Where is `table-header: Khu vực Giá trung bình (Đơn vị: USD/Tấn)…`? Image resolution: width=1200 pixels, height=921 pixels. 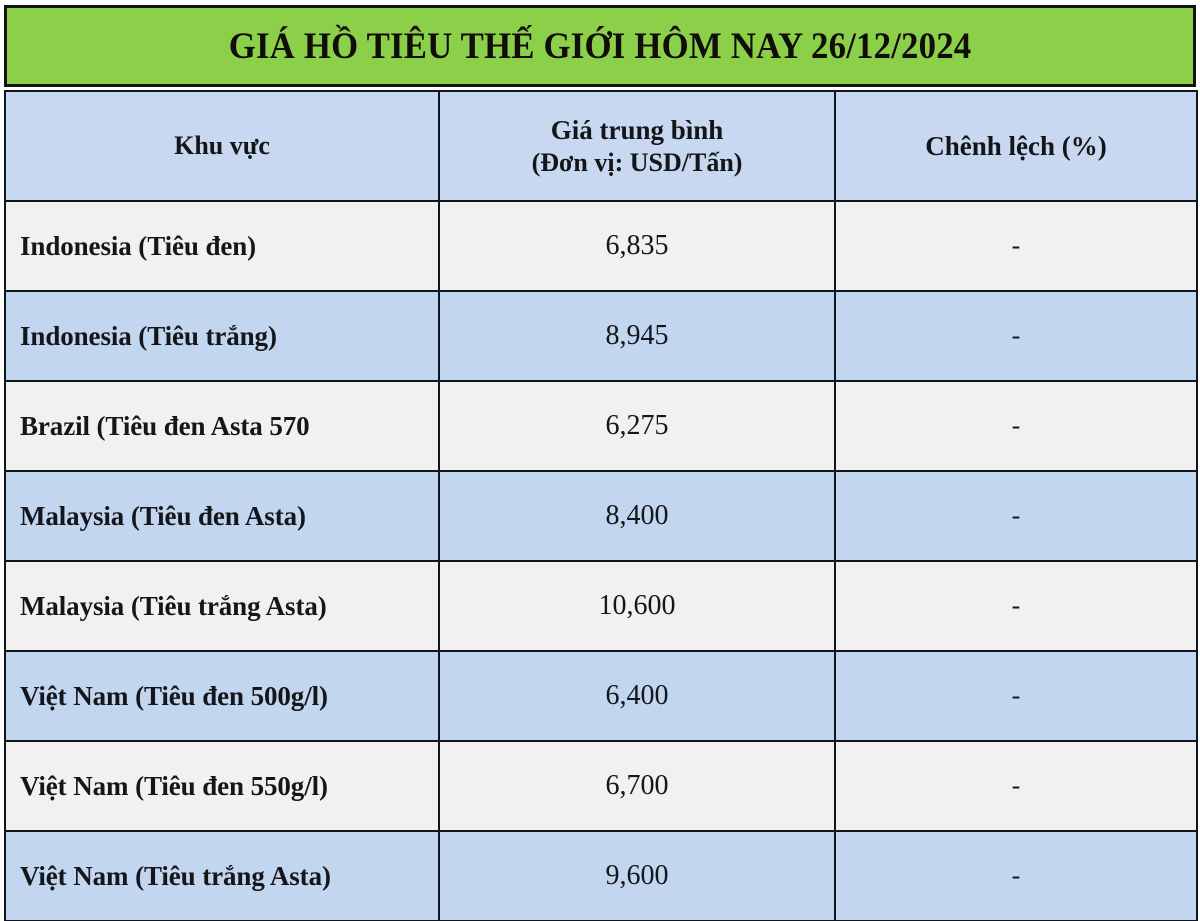
table-header: Khu vực Giá trung bình (Đơn vị: USD/Tấn)… is located at coordinates (601, 146).